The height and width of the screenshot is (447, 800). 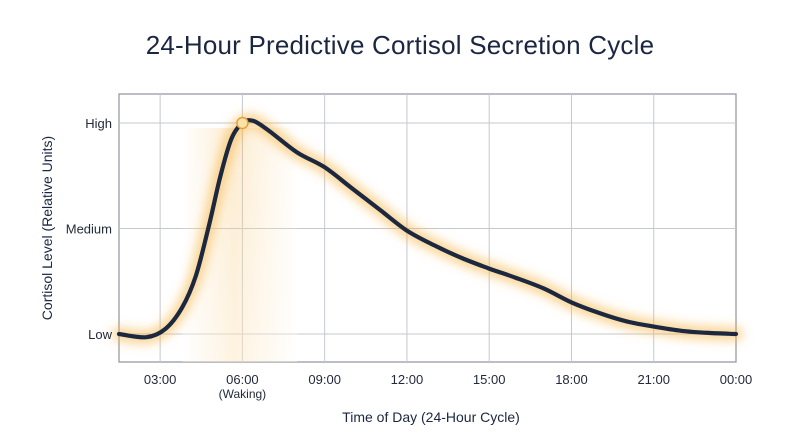 What do you see at coordinates (100, 334) in the screenshot?
I see `y-tick-label: Low` at bounding box center [100, 334].